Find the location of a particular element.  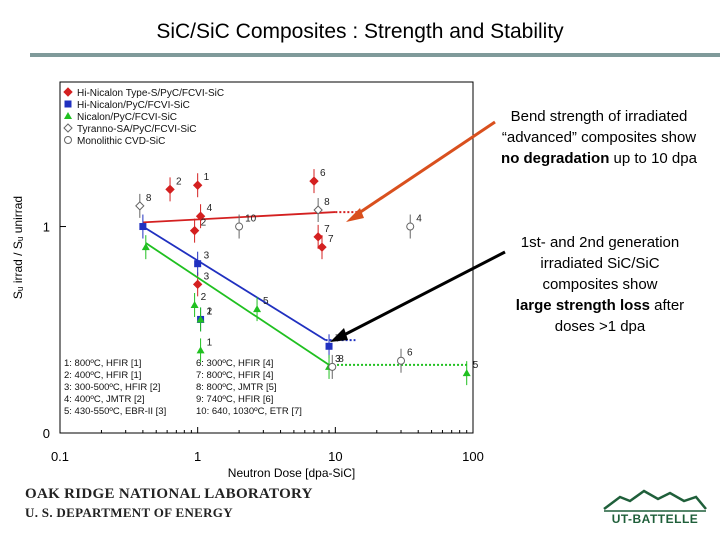

legend-label: Monolithic CVD-SiC is located at coordinates (121, 141).